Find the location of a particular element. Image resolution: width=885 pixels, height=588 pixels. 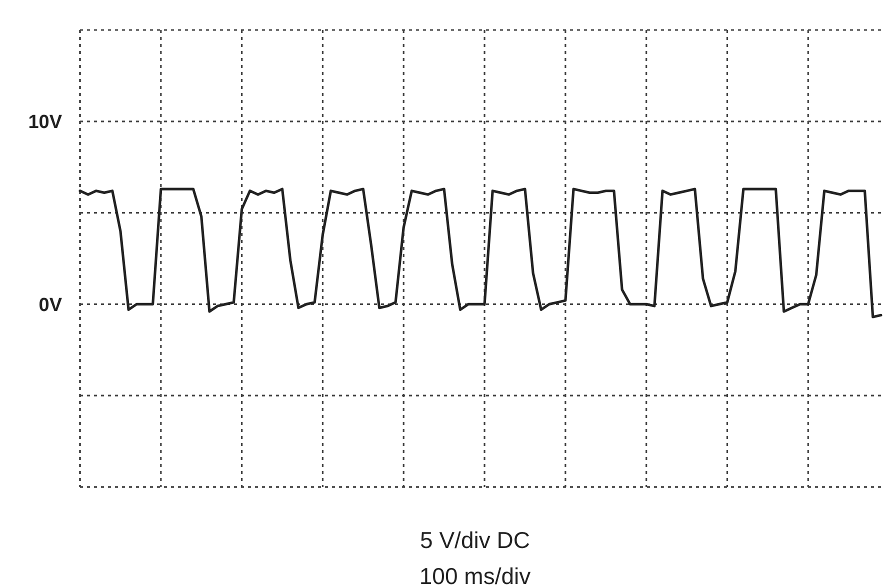

text: 100 ms/div is located at coordinates (475, 575).